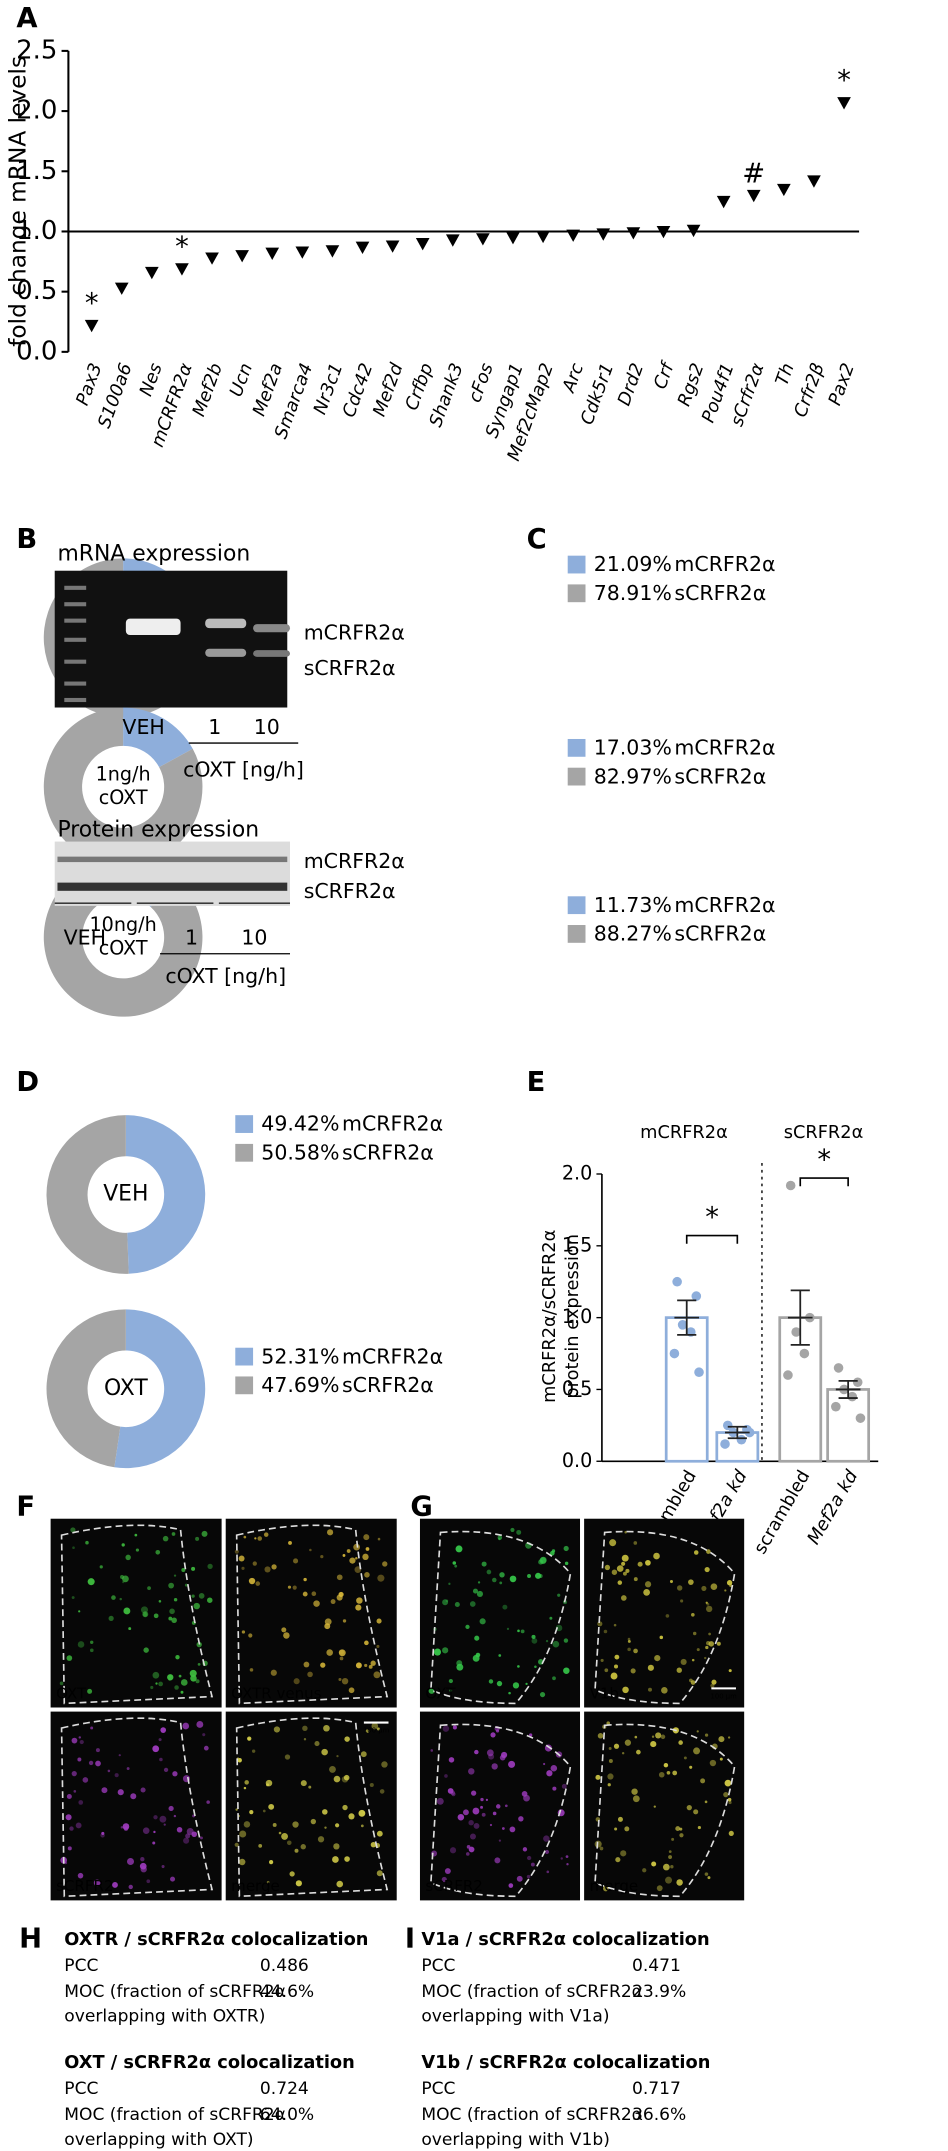 This screenshot has height=2151, width=948. I want to click on table-value: 0.717, so click(656, 2089).